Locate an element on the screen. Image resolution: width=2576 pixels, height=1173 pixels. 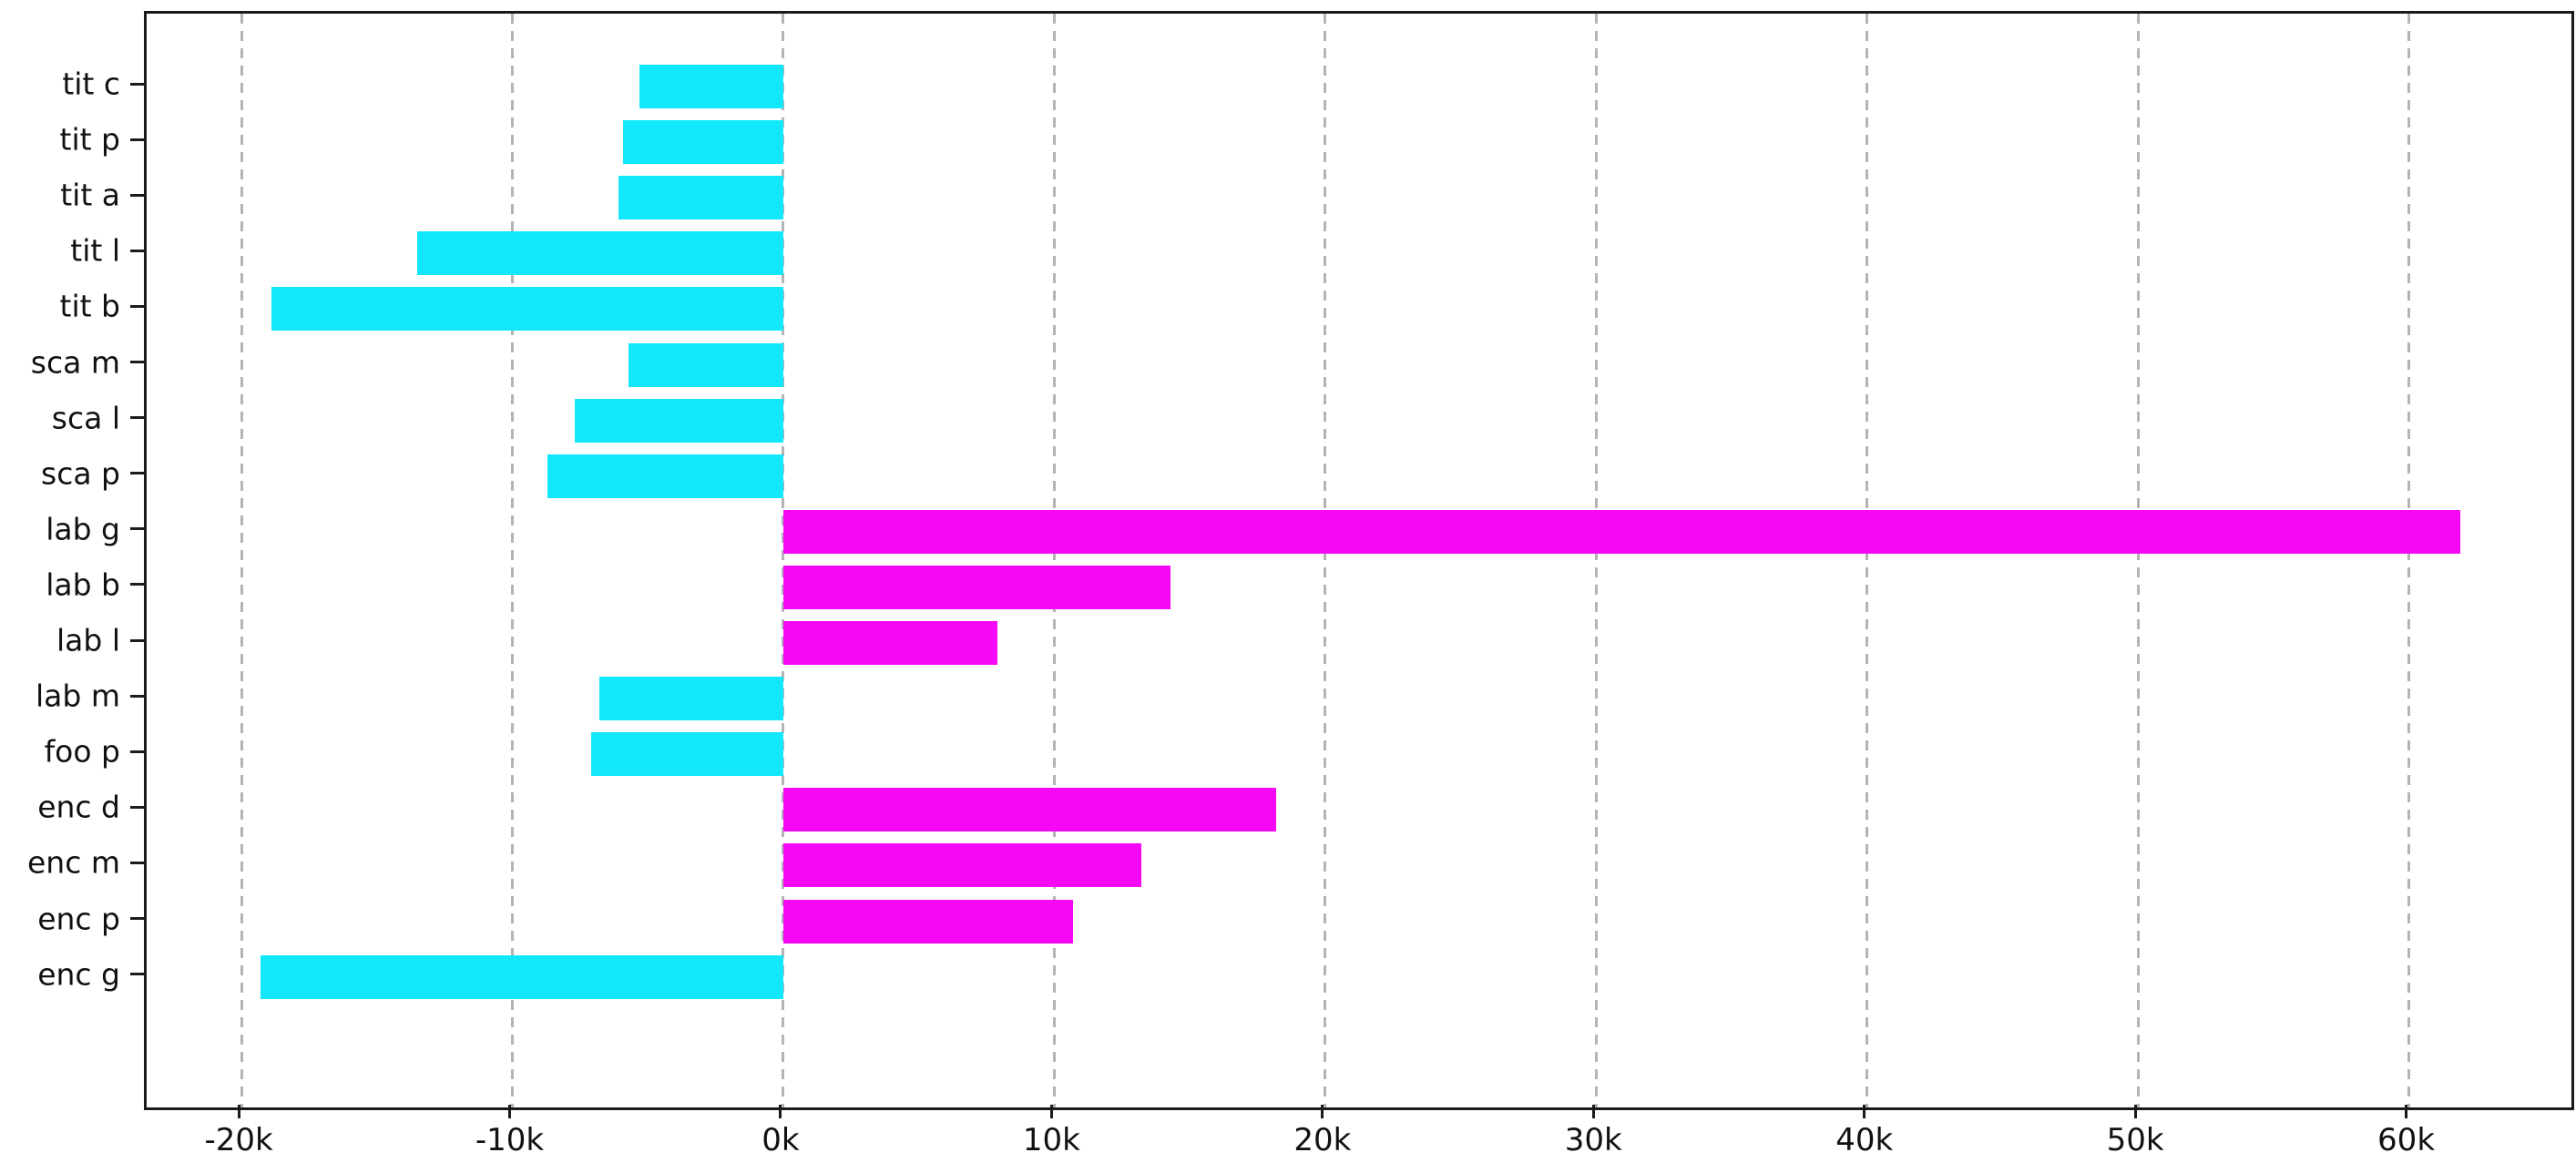
bar-tit-a is located at coordinates (700, 198).